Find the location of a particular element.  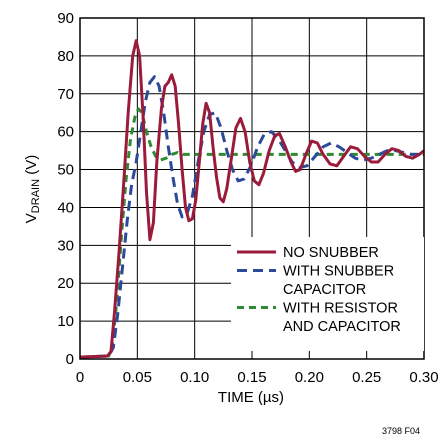

y-axis-title-main: V is located at coordinates (31, 218).